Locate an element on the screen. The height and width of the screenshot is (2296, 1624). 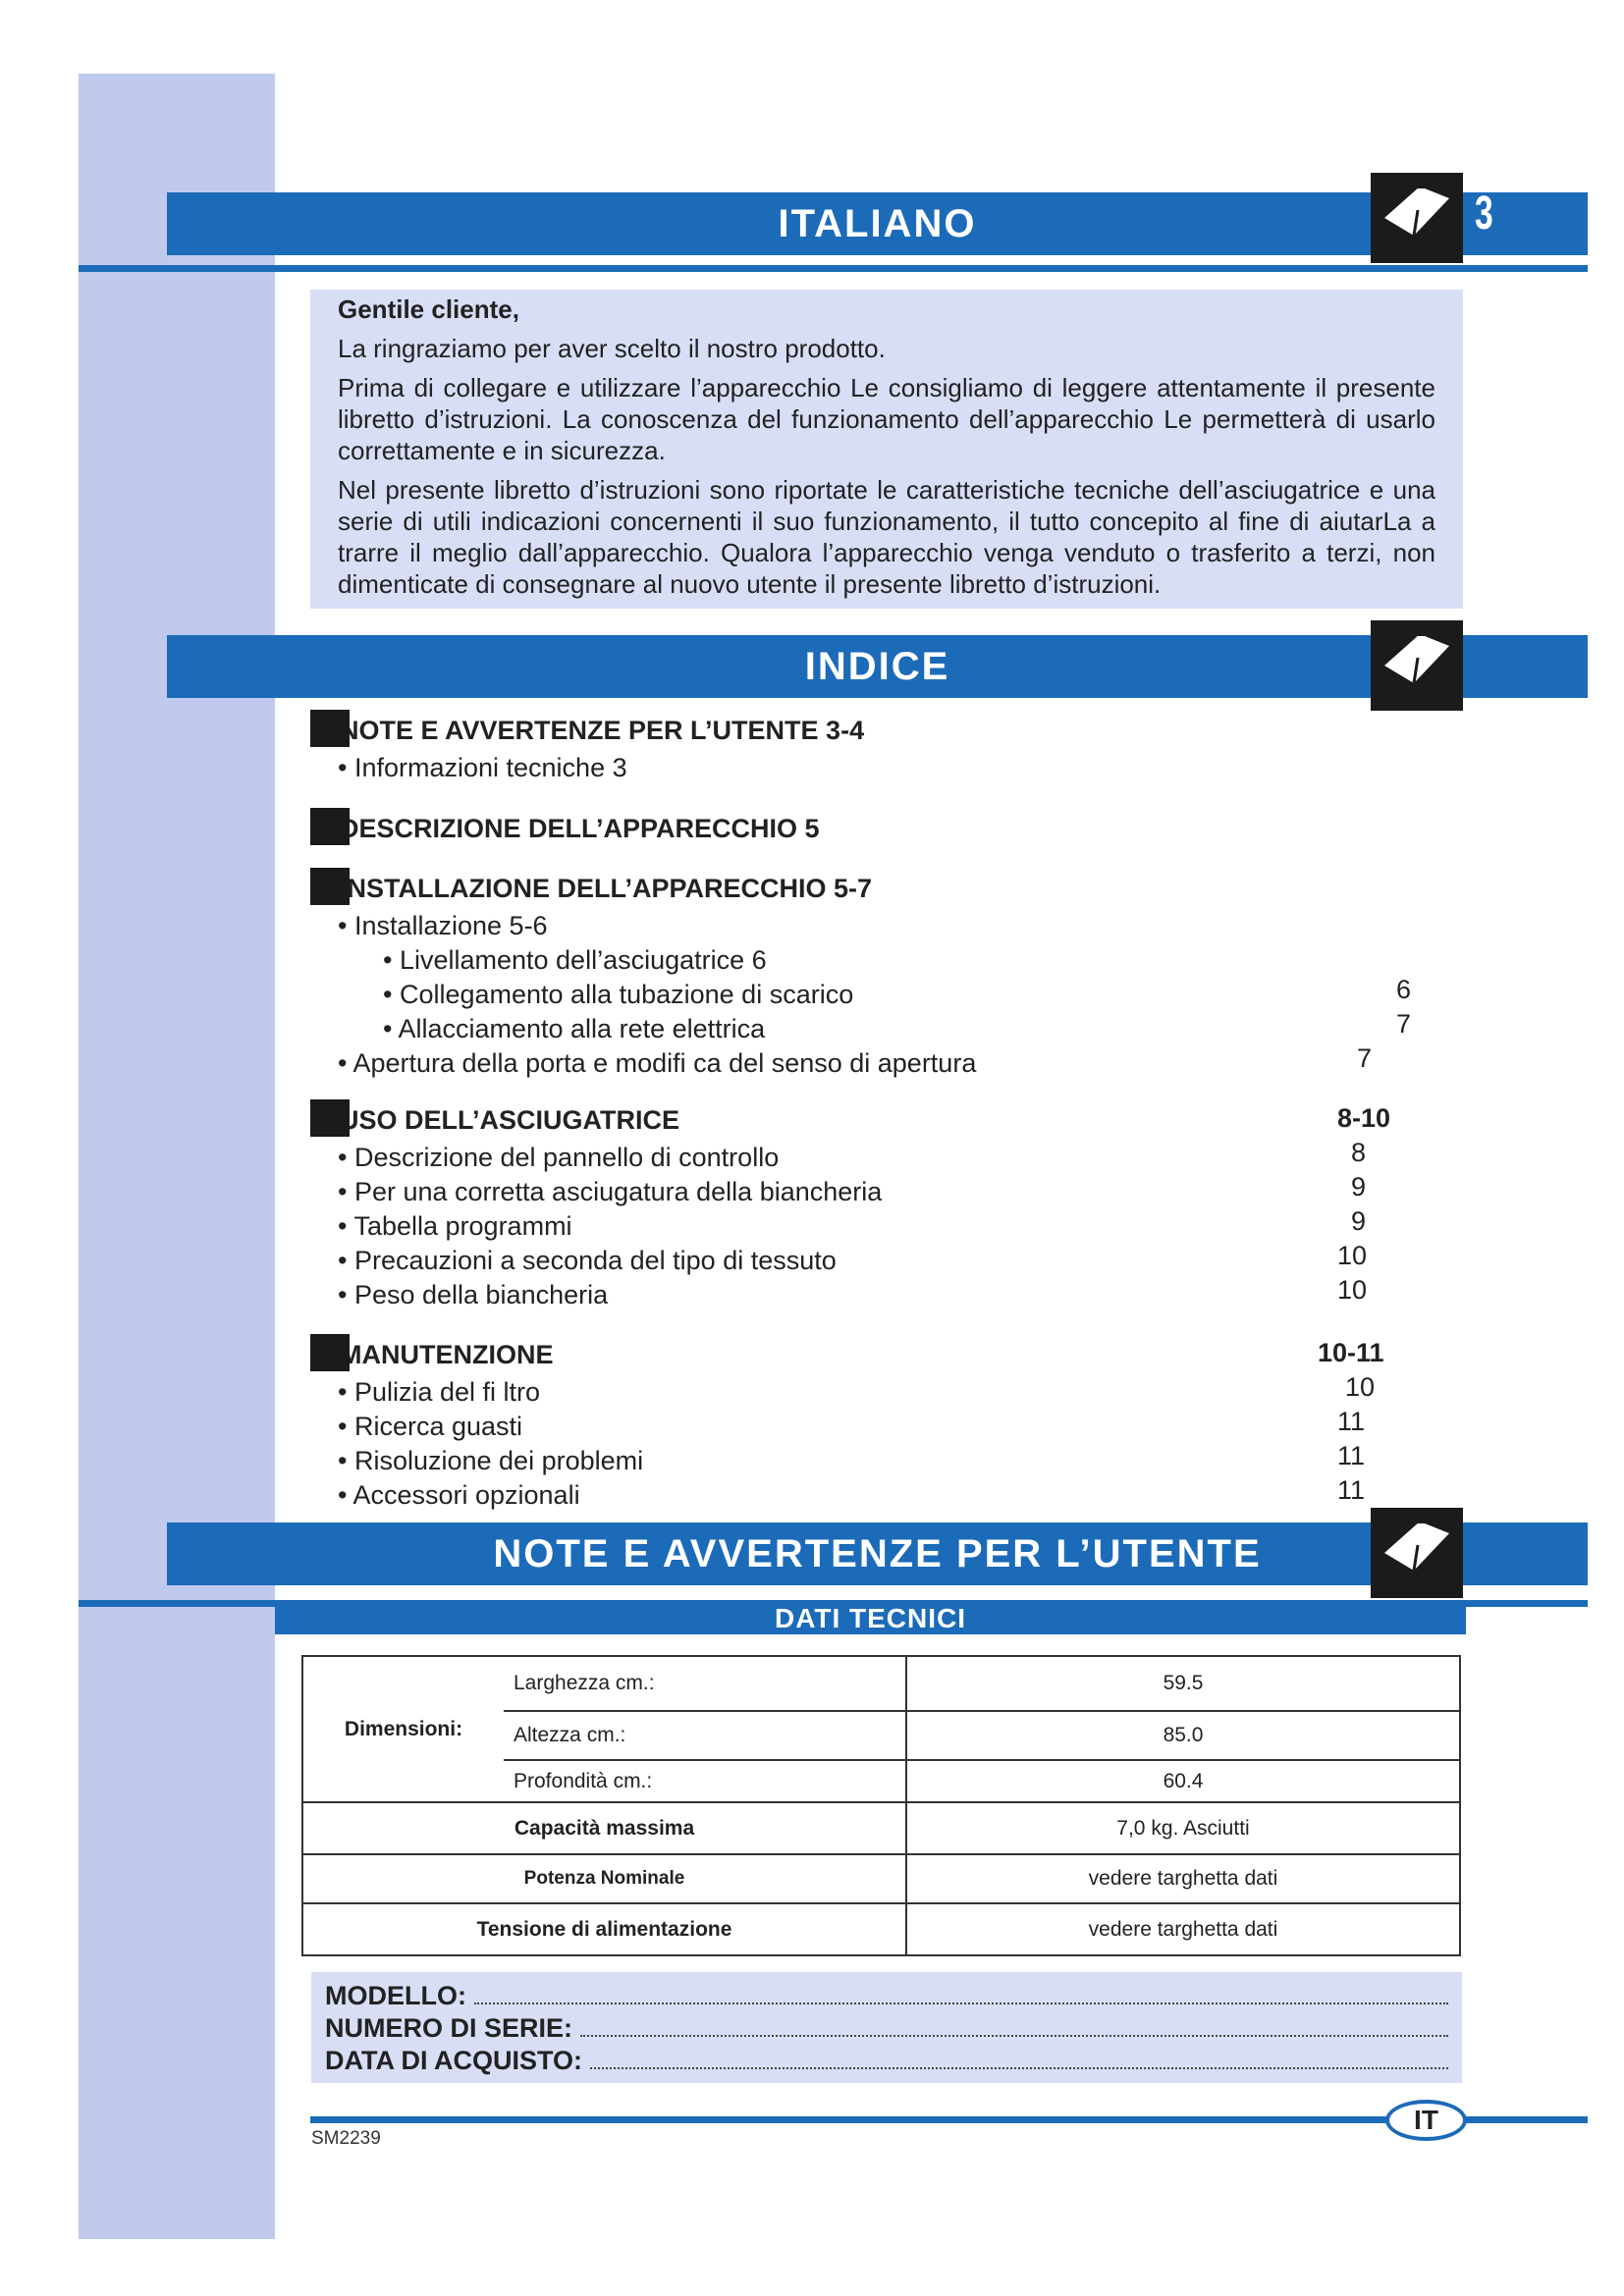
toc-item: • Livellamento dell’asciugatrice 6 is located at coordinates (575, 960).